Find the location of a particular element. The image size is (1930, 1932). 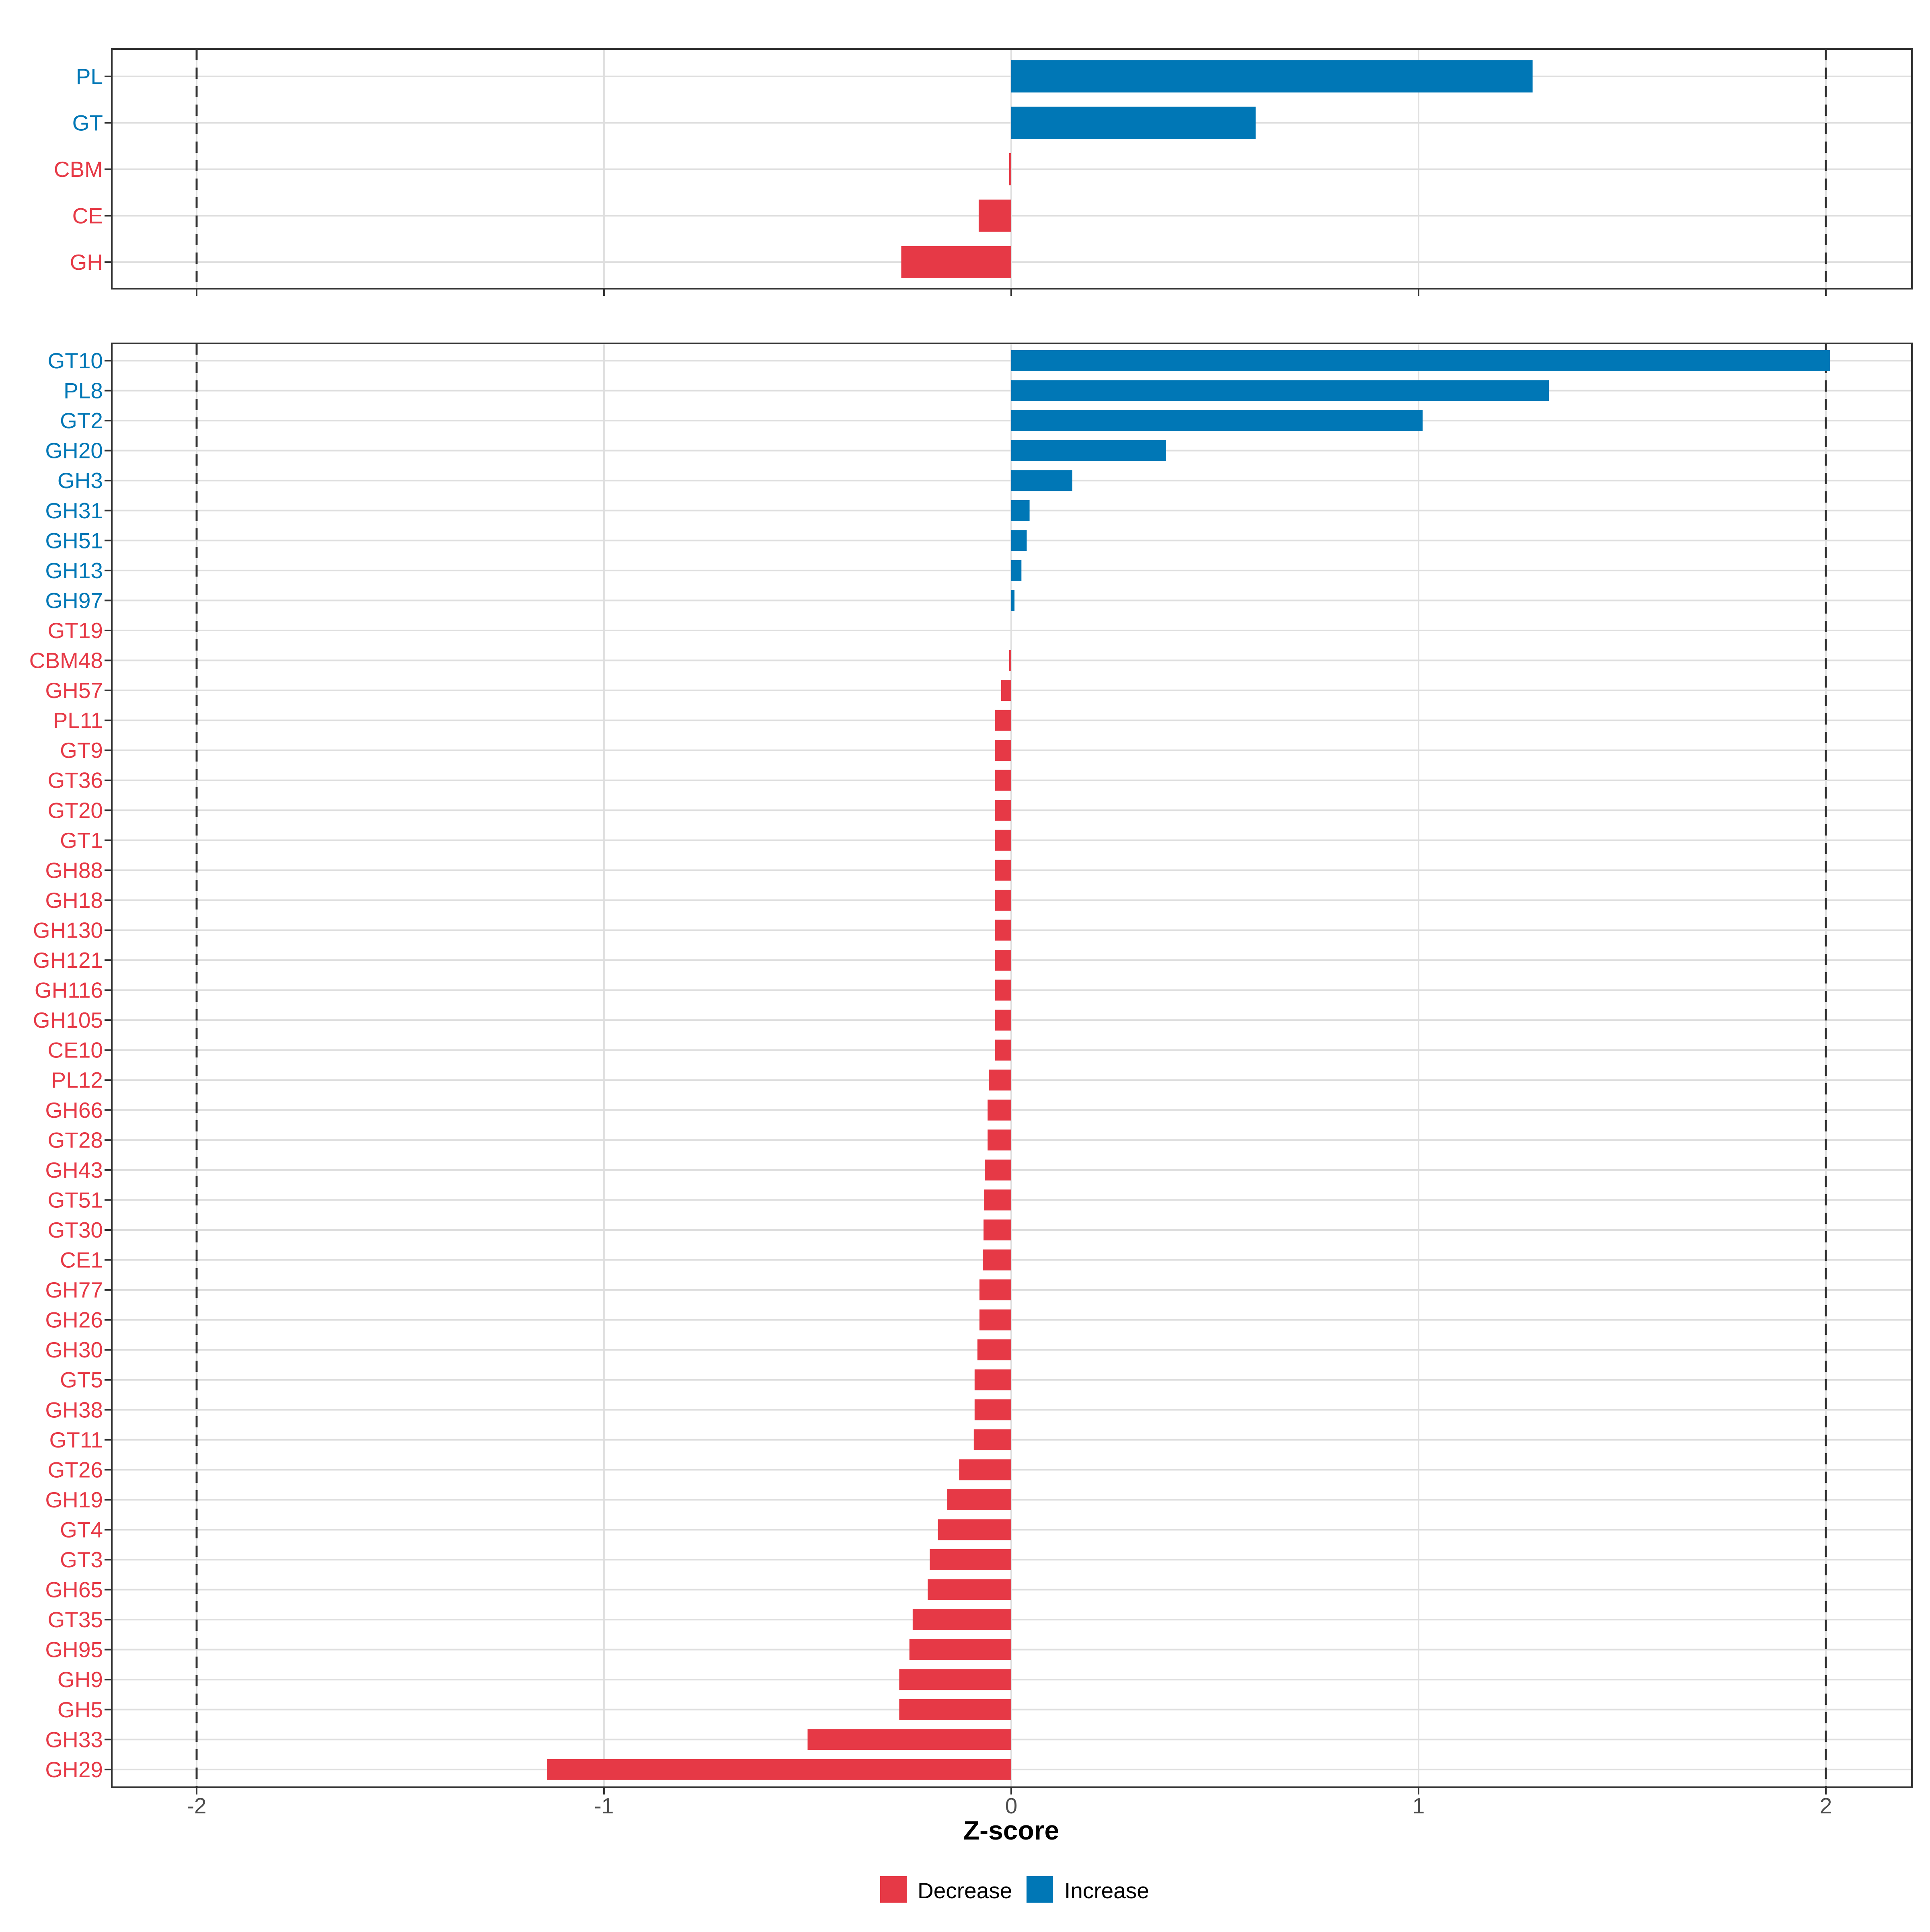

bottom-panel-category-label: GH30 is located at coordinates (74, 1349).